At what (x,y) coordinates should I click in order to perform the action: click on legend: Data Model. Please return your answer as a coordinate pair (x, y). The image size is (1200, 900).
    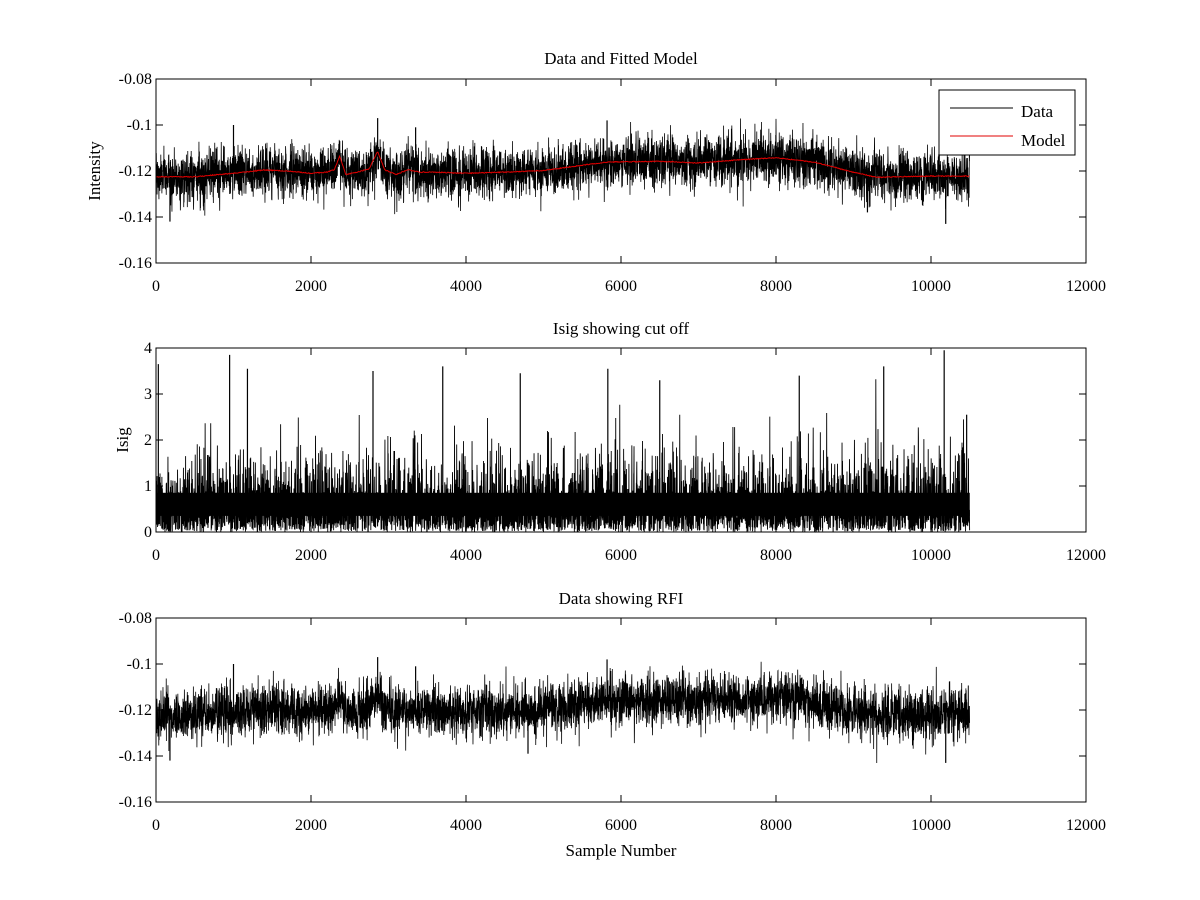
    Looking at the image, I should click on (1007, 122).